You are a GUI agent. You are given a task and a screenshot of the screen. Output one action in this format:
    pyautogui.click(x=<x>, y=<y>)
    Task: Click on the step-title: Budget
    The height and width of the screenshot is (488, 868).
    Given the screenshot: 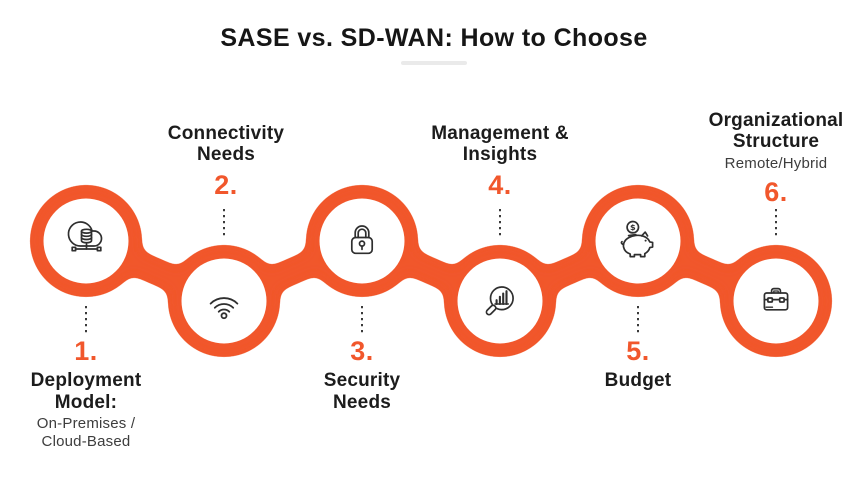 What is the action you would take?
    pyautogui.click(x=638, y=381)
    